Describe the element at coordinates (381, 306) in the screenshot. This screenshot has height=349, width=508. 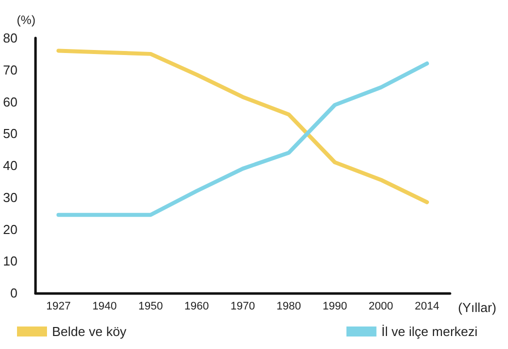
I see `x-tick-label: 2000` at that location.